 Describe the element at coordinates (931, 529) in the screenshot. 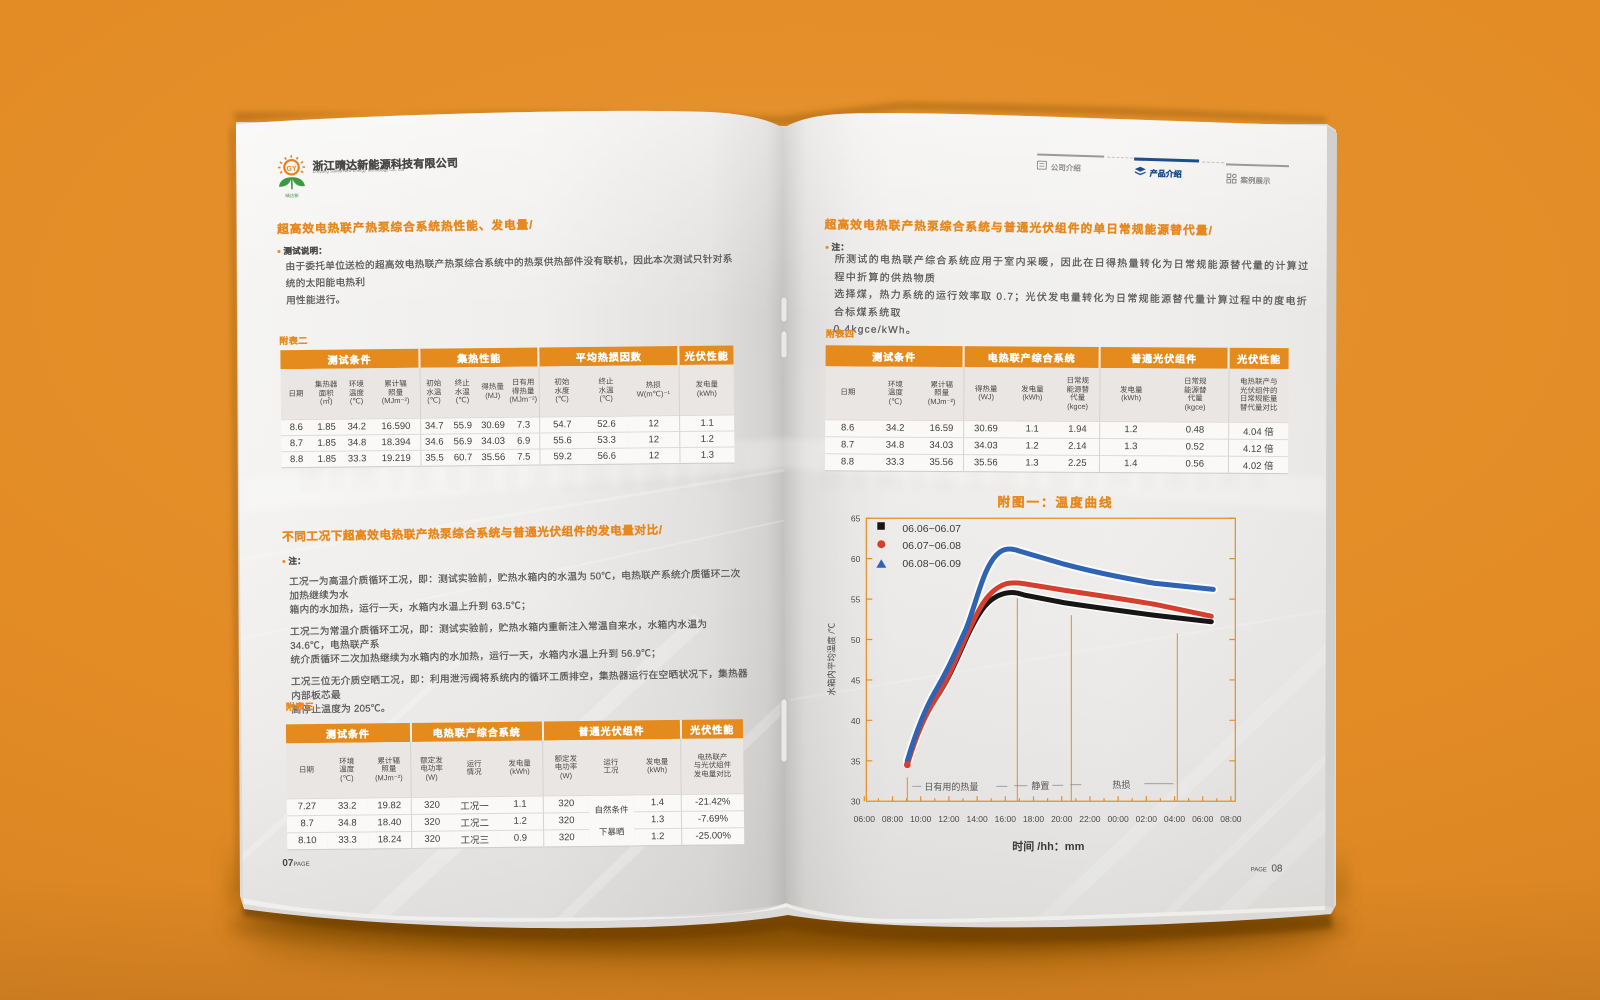

I see `svg-text: 06.06~06.07` at that location.